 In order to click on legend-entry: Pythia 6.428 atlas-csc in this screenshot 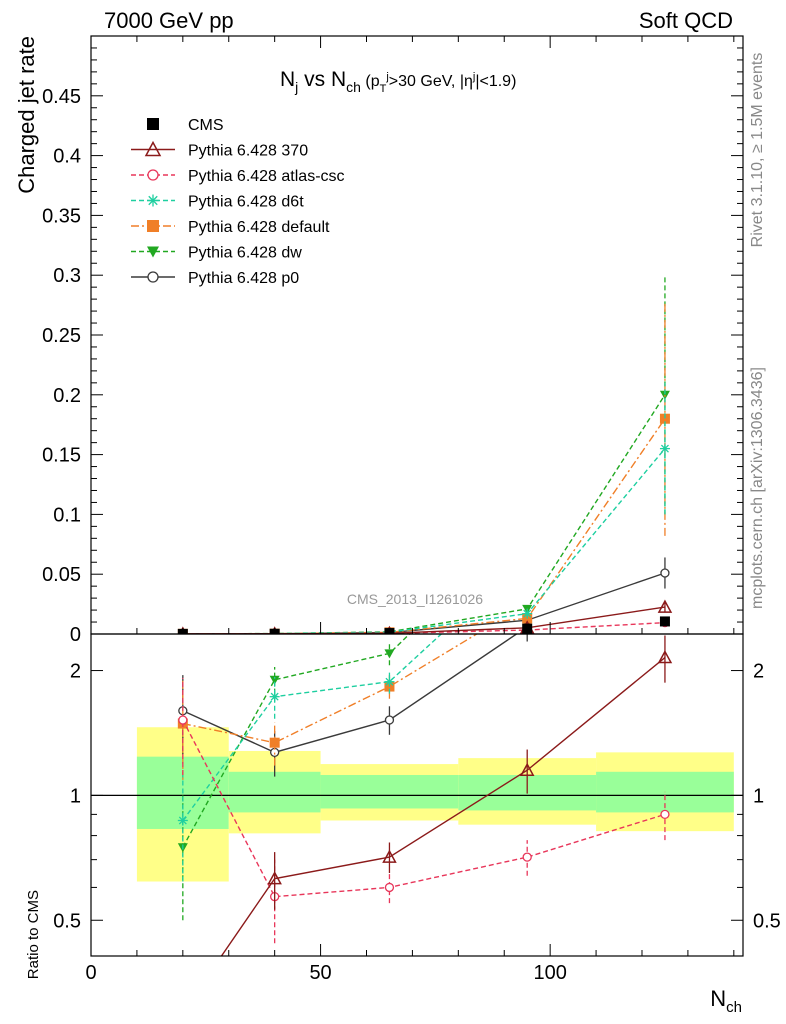, I will do `click(238, 176)`.